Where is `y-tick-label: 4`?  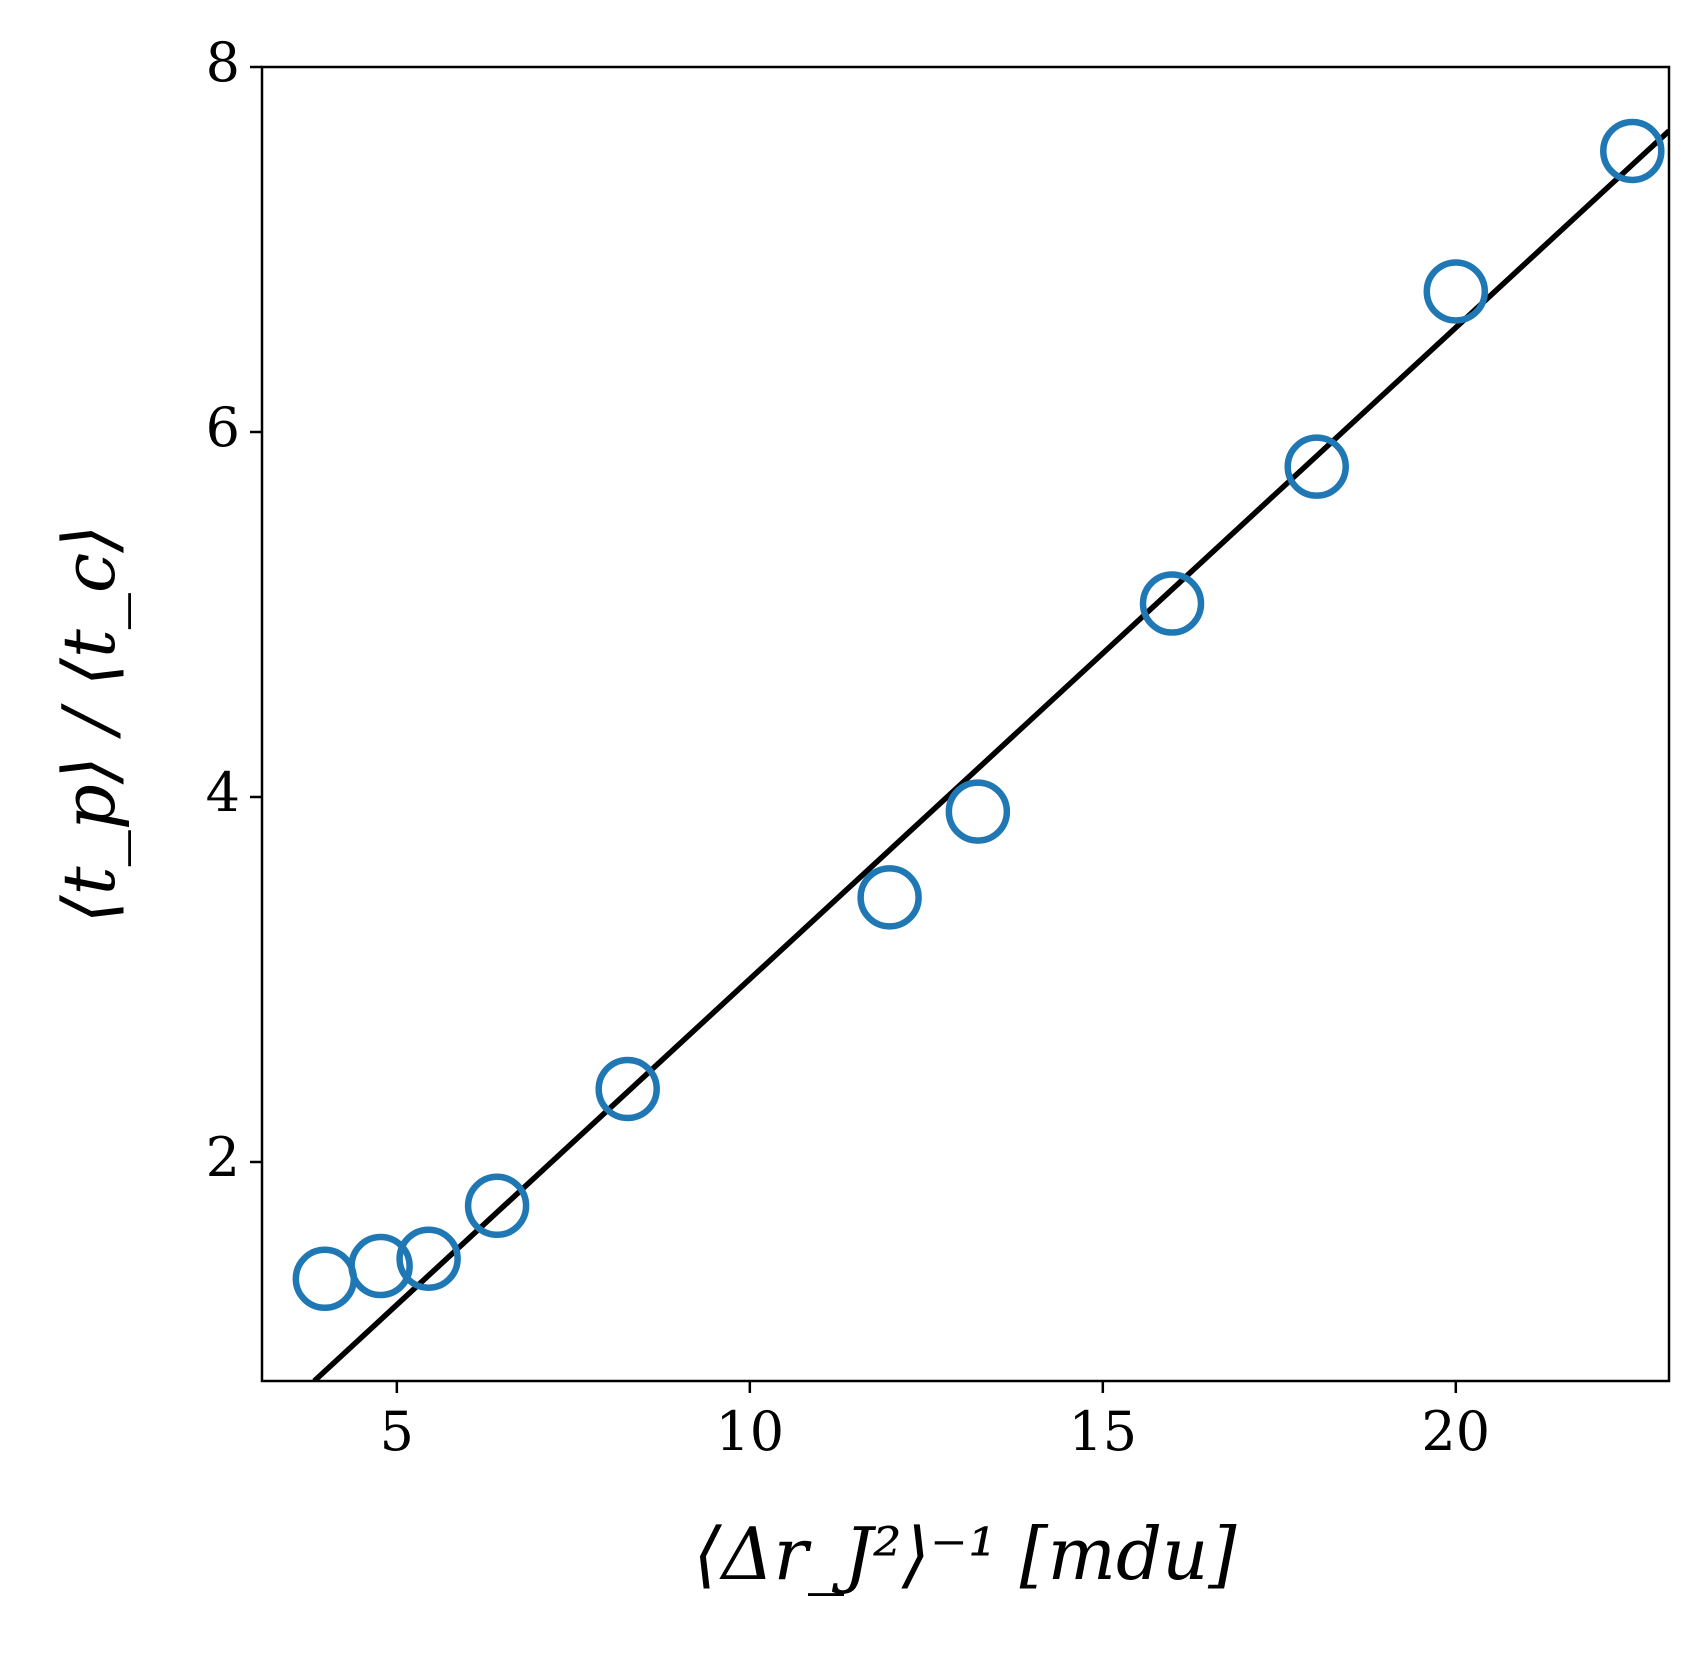
y-tick-label: 4 is located at coordinates (223, 792).